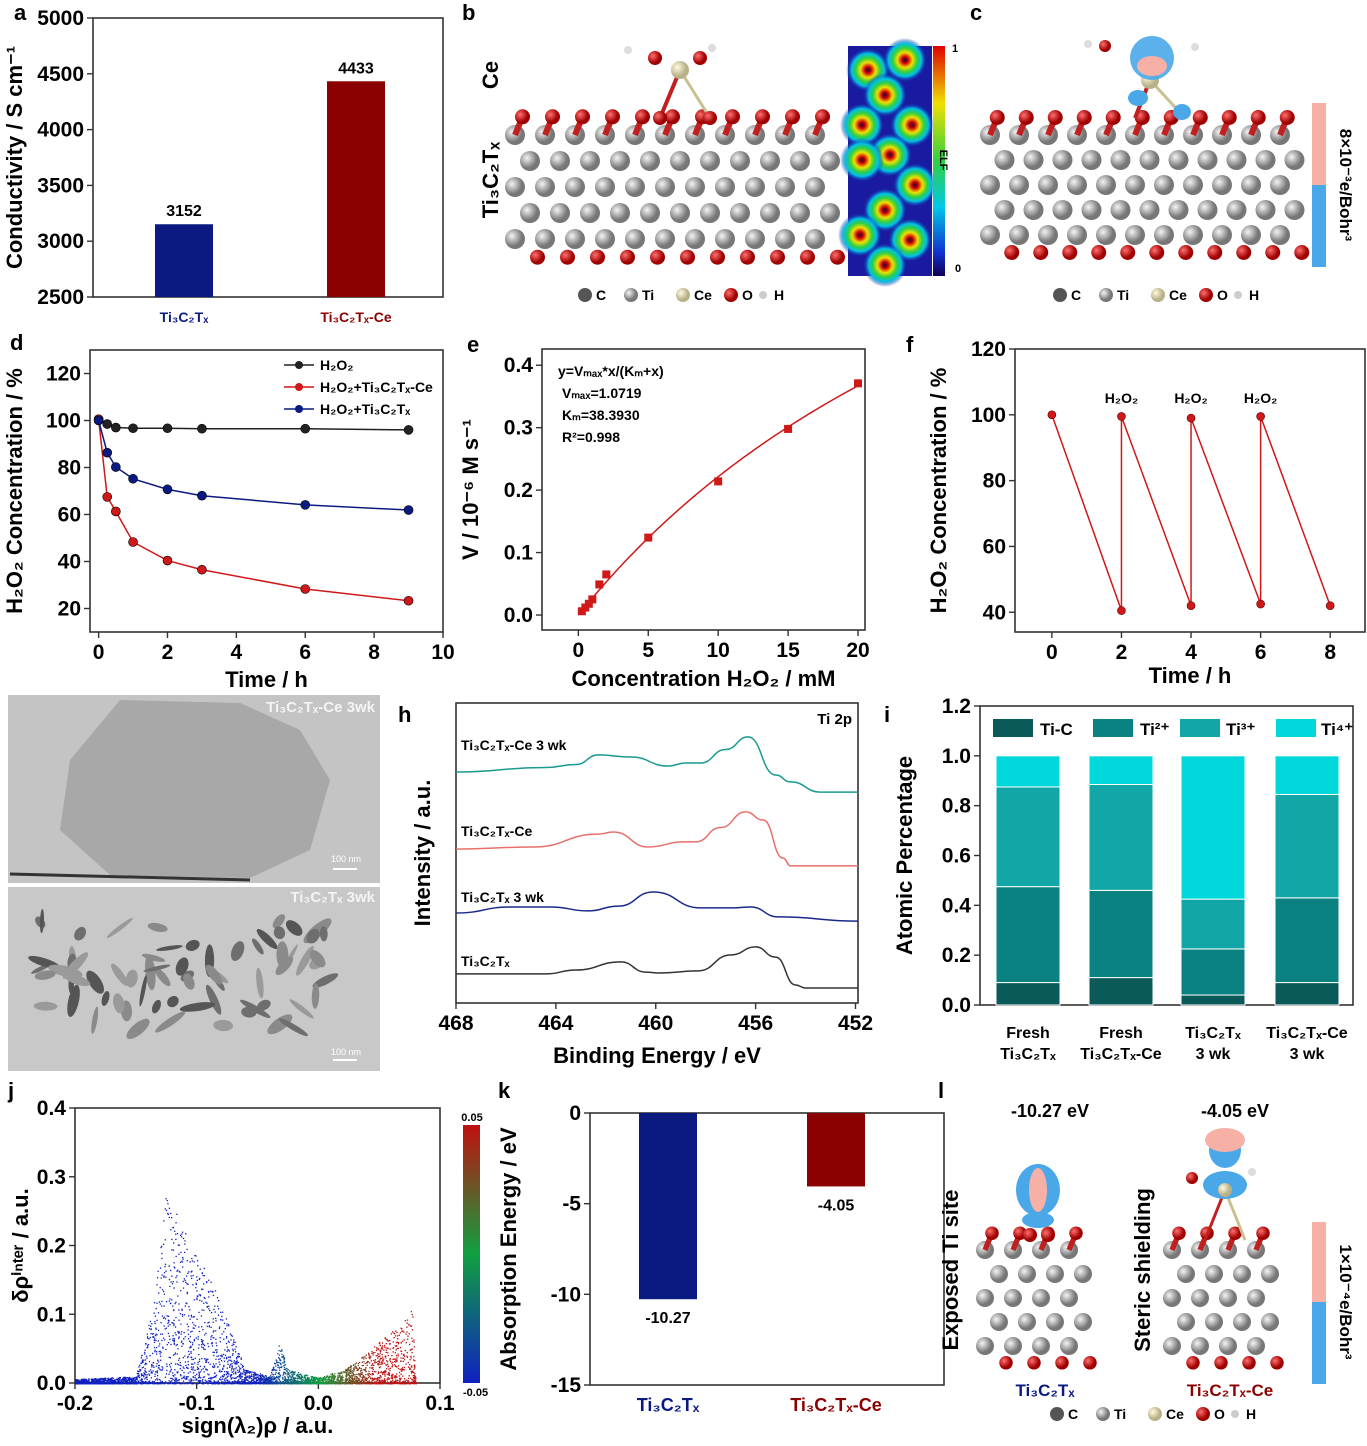 This screenshot has width=1367, height=1446. What do you see at coordinates (602, 393) in the screenshot?
I see `fit-annotation: Vₘₐₓ=1.0719` at bounding box center [602, 393].